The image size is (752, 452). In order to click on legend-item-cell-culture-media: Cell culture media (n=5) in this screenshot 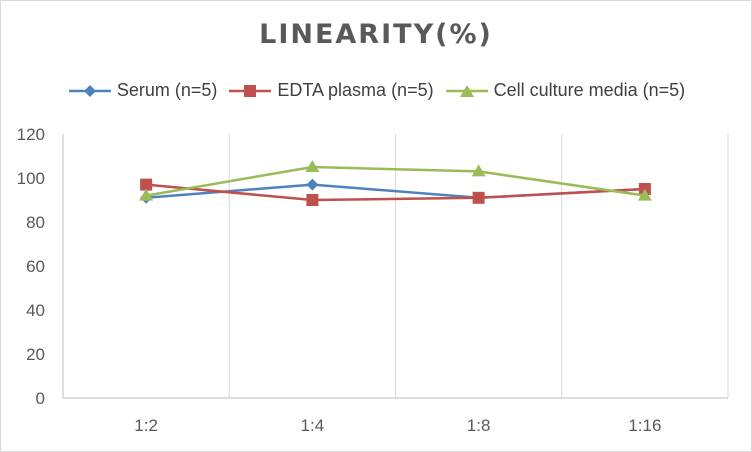, I will do `click(565, 90)`.